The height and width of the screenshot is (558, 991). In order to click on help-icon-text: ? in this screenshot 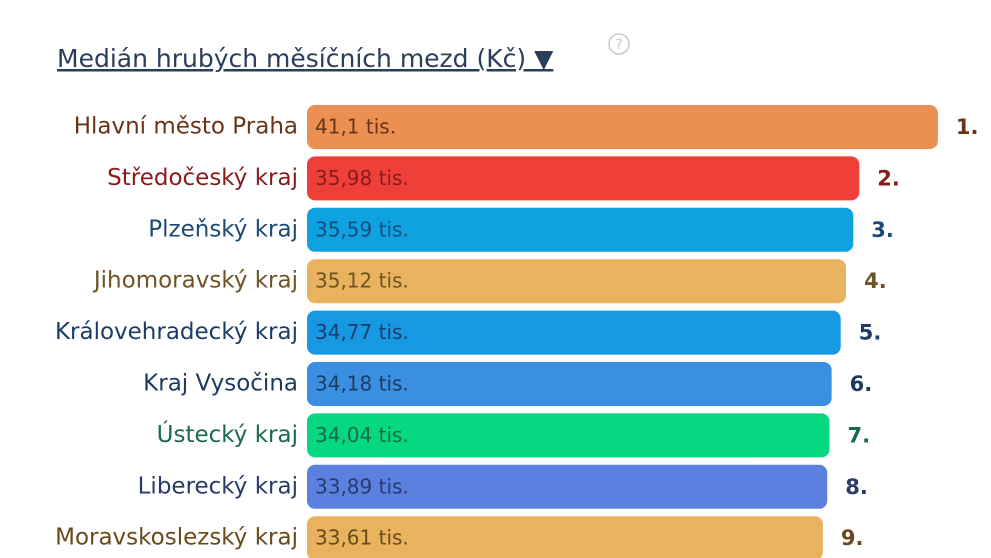, I will do `click(618, 45)`.